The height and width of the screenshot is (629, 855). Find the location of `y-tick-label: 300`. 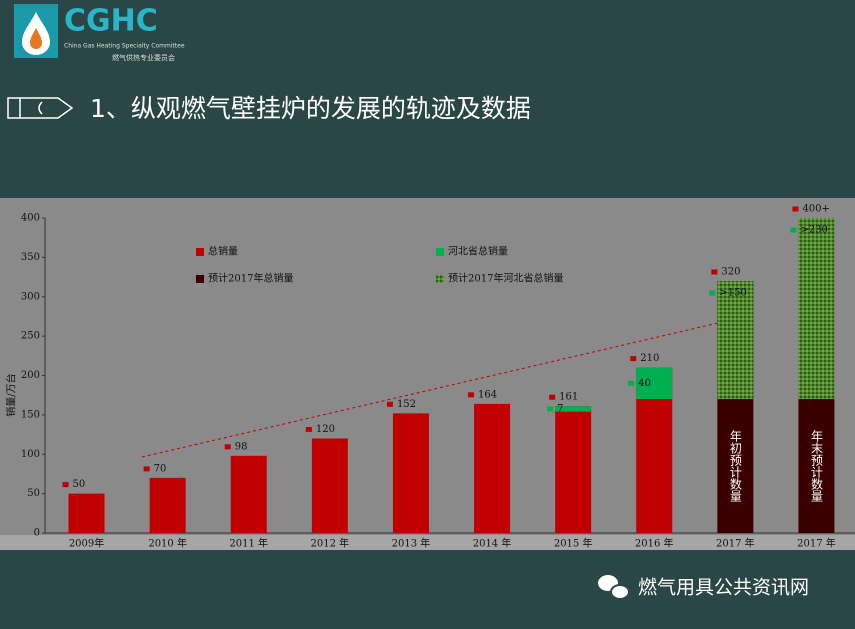

y-tick-label: 300 is located at coordinates (30, 296).